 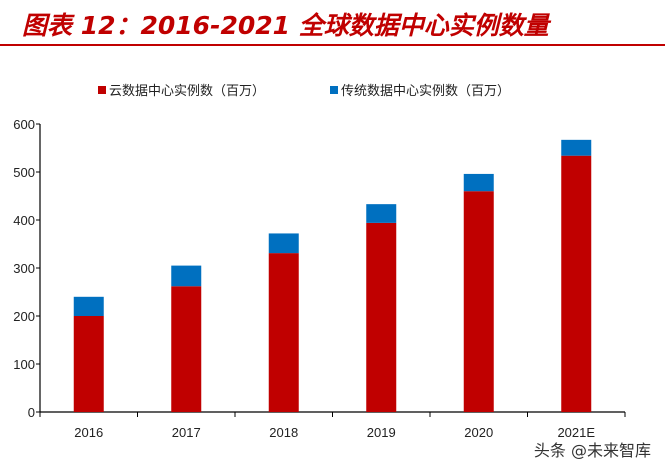 What do you see at coordinates (576, 432) in the screenshot?
I see `x-tick-label: 2021E` at bounding box center [576, 432].